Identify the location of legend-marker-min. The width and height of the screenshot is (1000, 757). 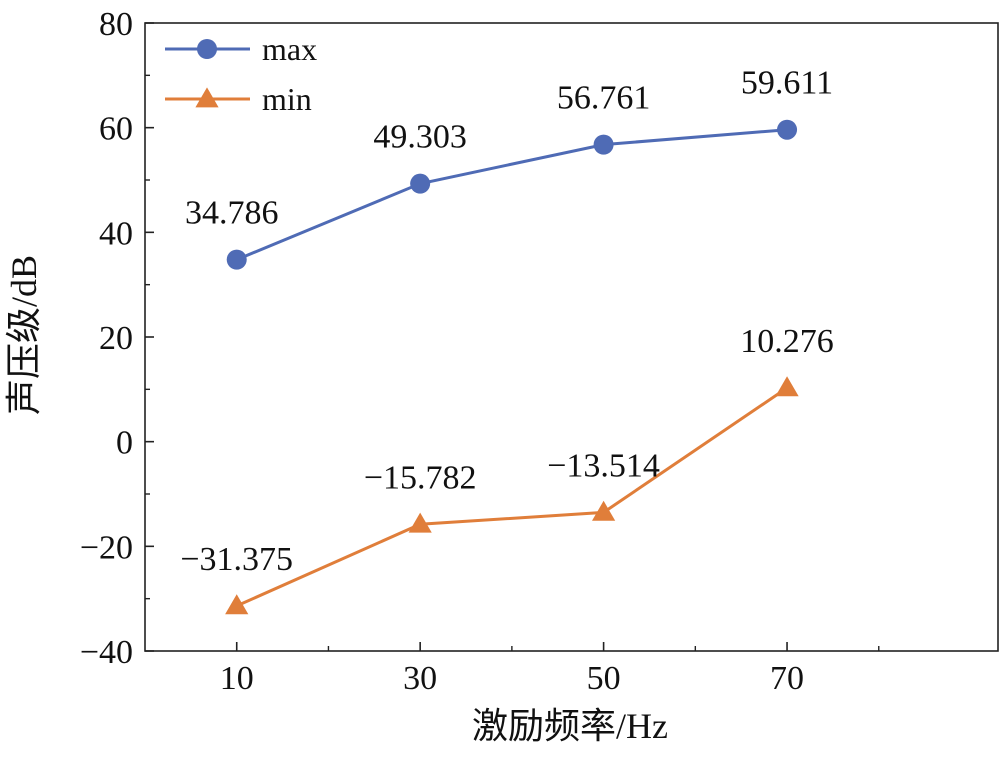
(207, 97).